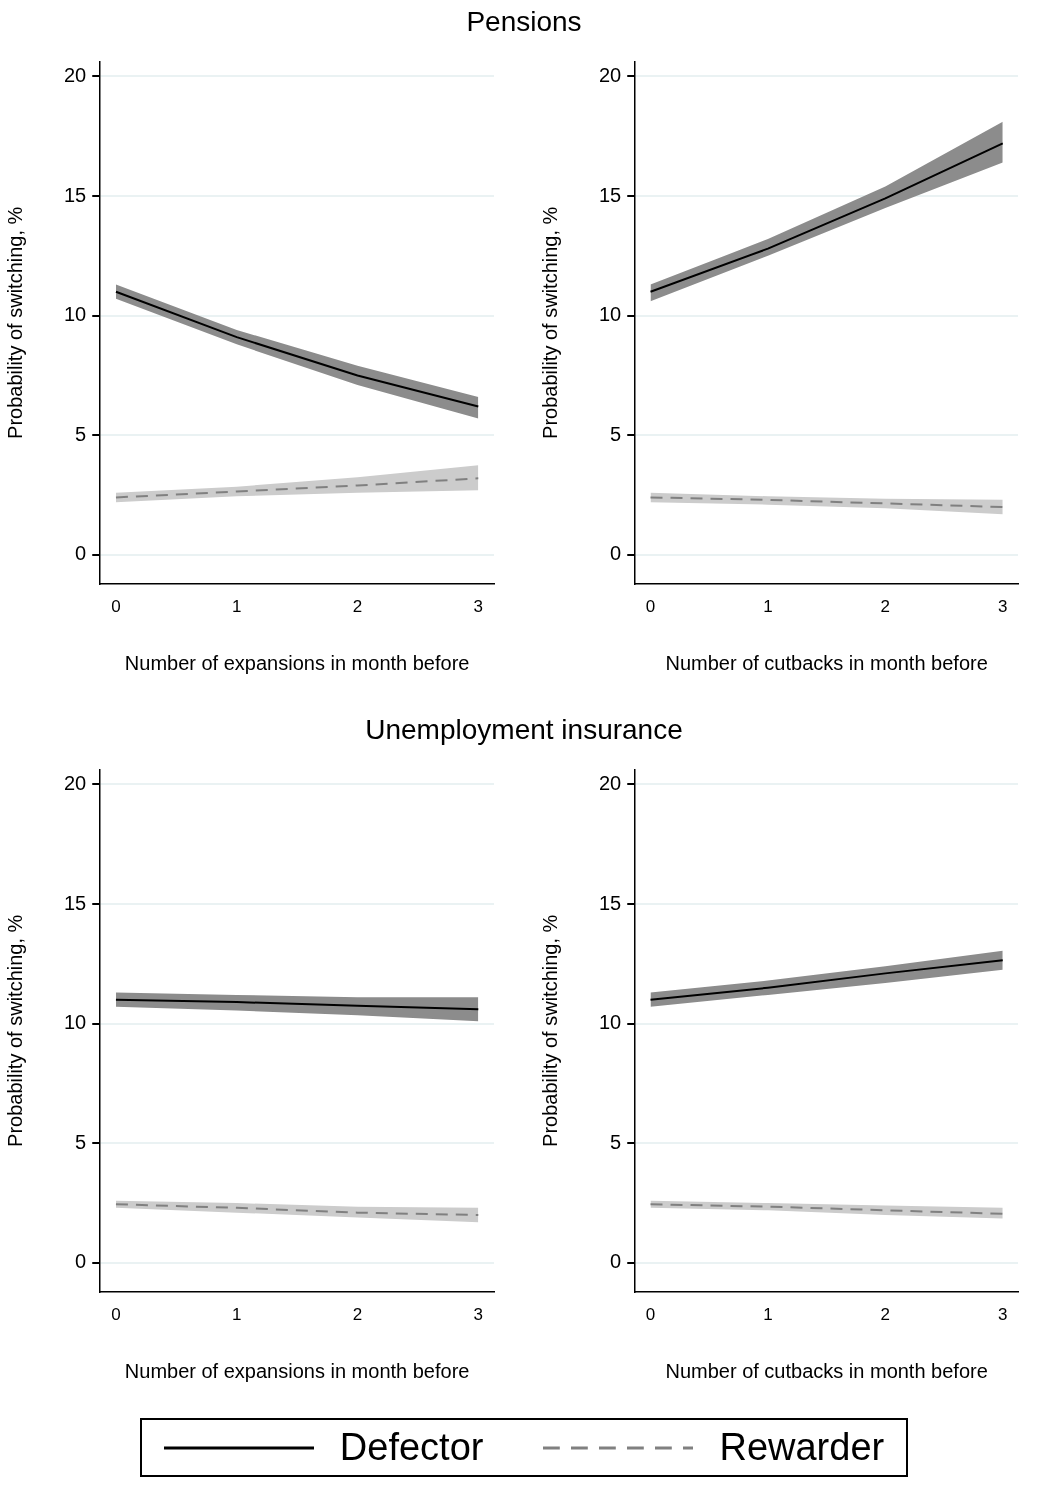  What do you see at coordinates (524, 730) in the screenshot?
I see `chart-title: Unemployment insurance` at bounding box center [524, 730].